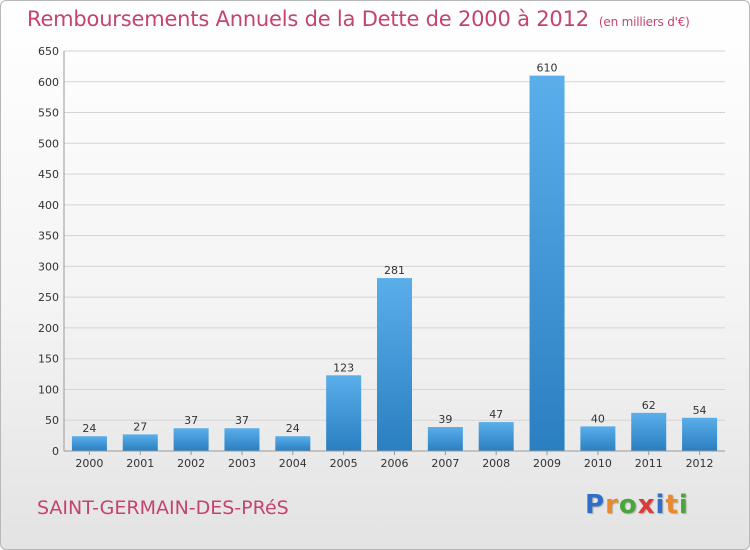 The height and width of the screenshot is (550, 750). What do you see at coordinates (612, 505) in the screenshot?
I see `logo-letter: r` at bounding box center [612, 505].